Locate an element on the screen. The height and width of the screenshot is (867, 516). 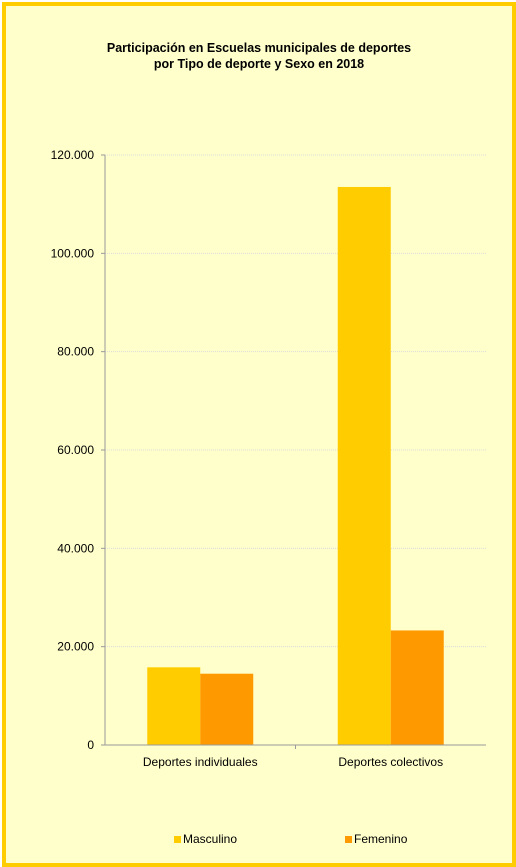
legend-item-masculino: Masculino is located at coordinates (205, 839).